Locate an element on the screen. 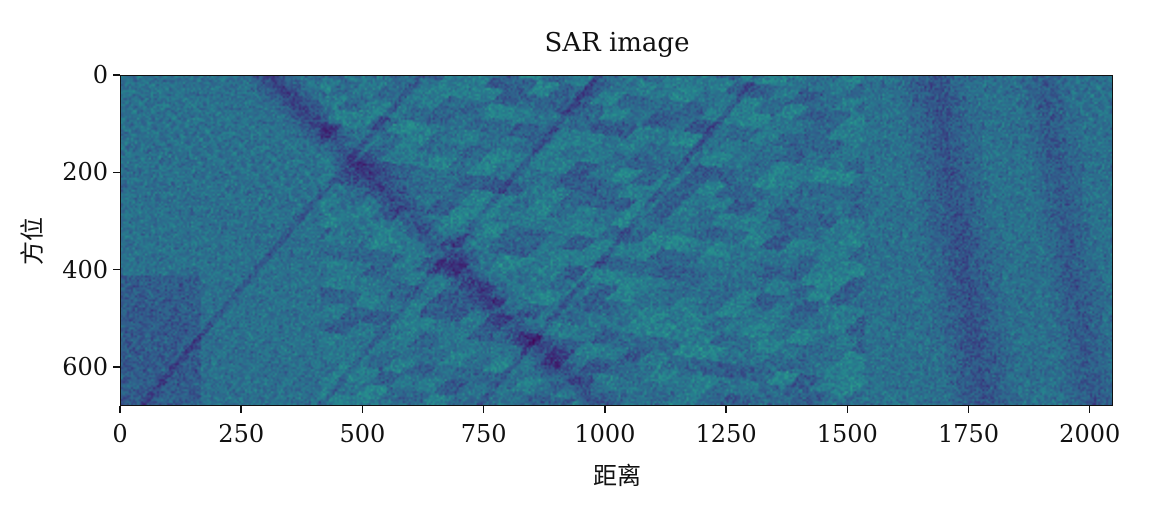  y-tick-label: 0 is located at coordinates (100, 75).